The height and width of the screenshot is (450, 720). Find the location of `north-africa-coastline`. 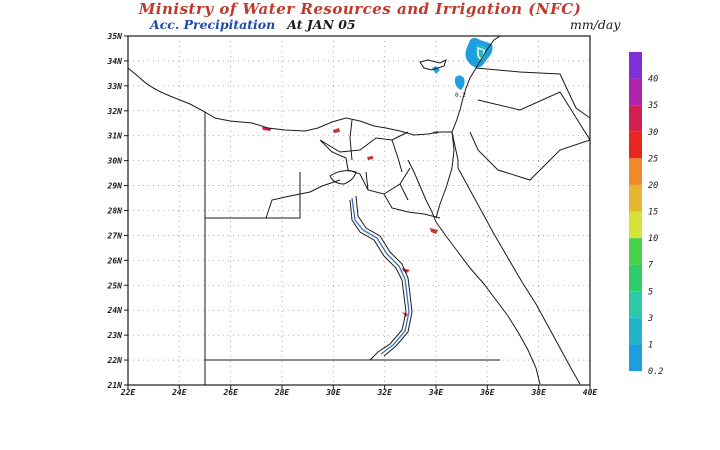

north-africa-coastline is located at coordinates (289, 101).